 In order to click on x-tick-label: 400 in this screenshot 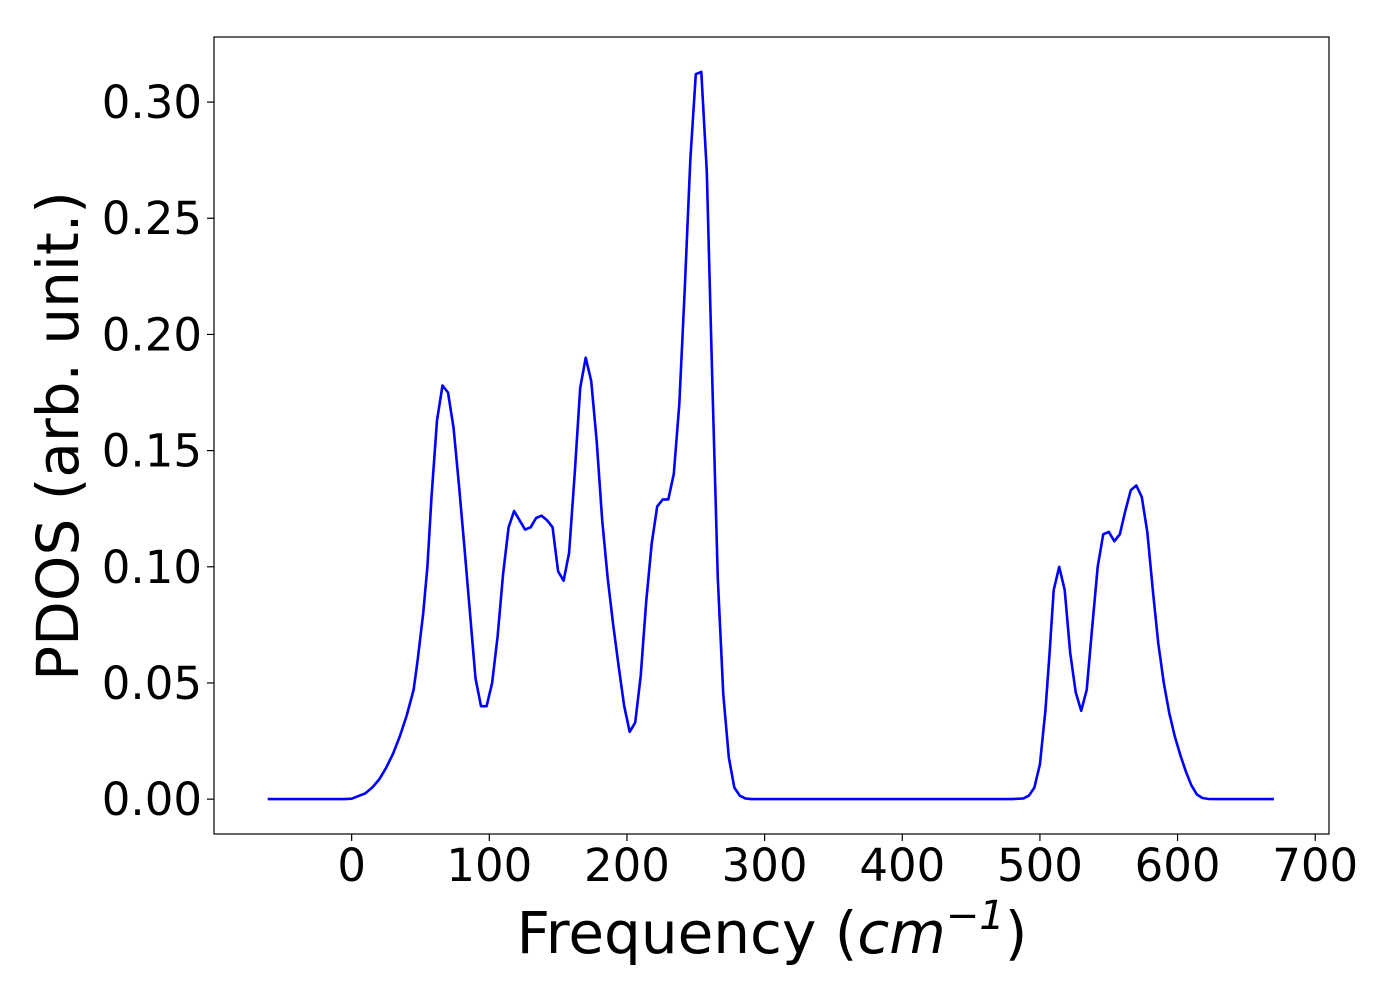, I will do `click(902, 865)`.